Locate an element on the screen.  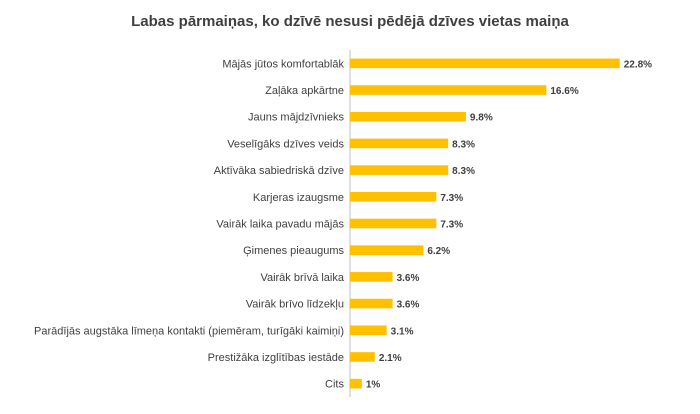
category-label: Vairāk brīvā laika is located at coordinates (302, 278).